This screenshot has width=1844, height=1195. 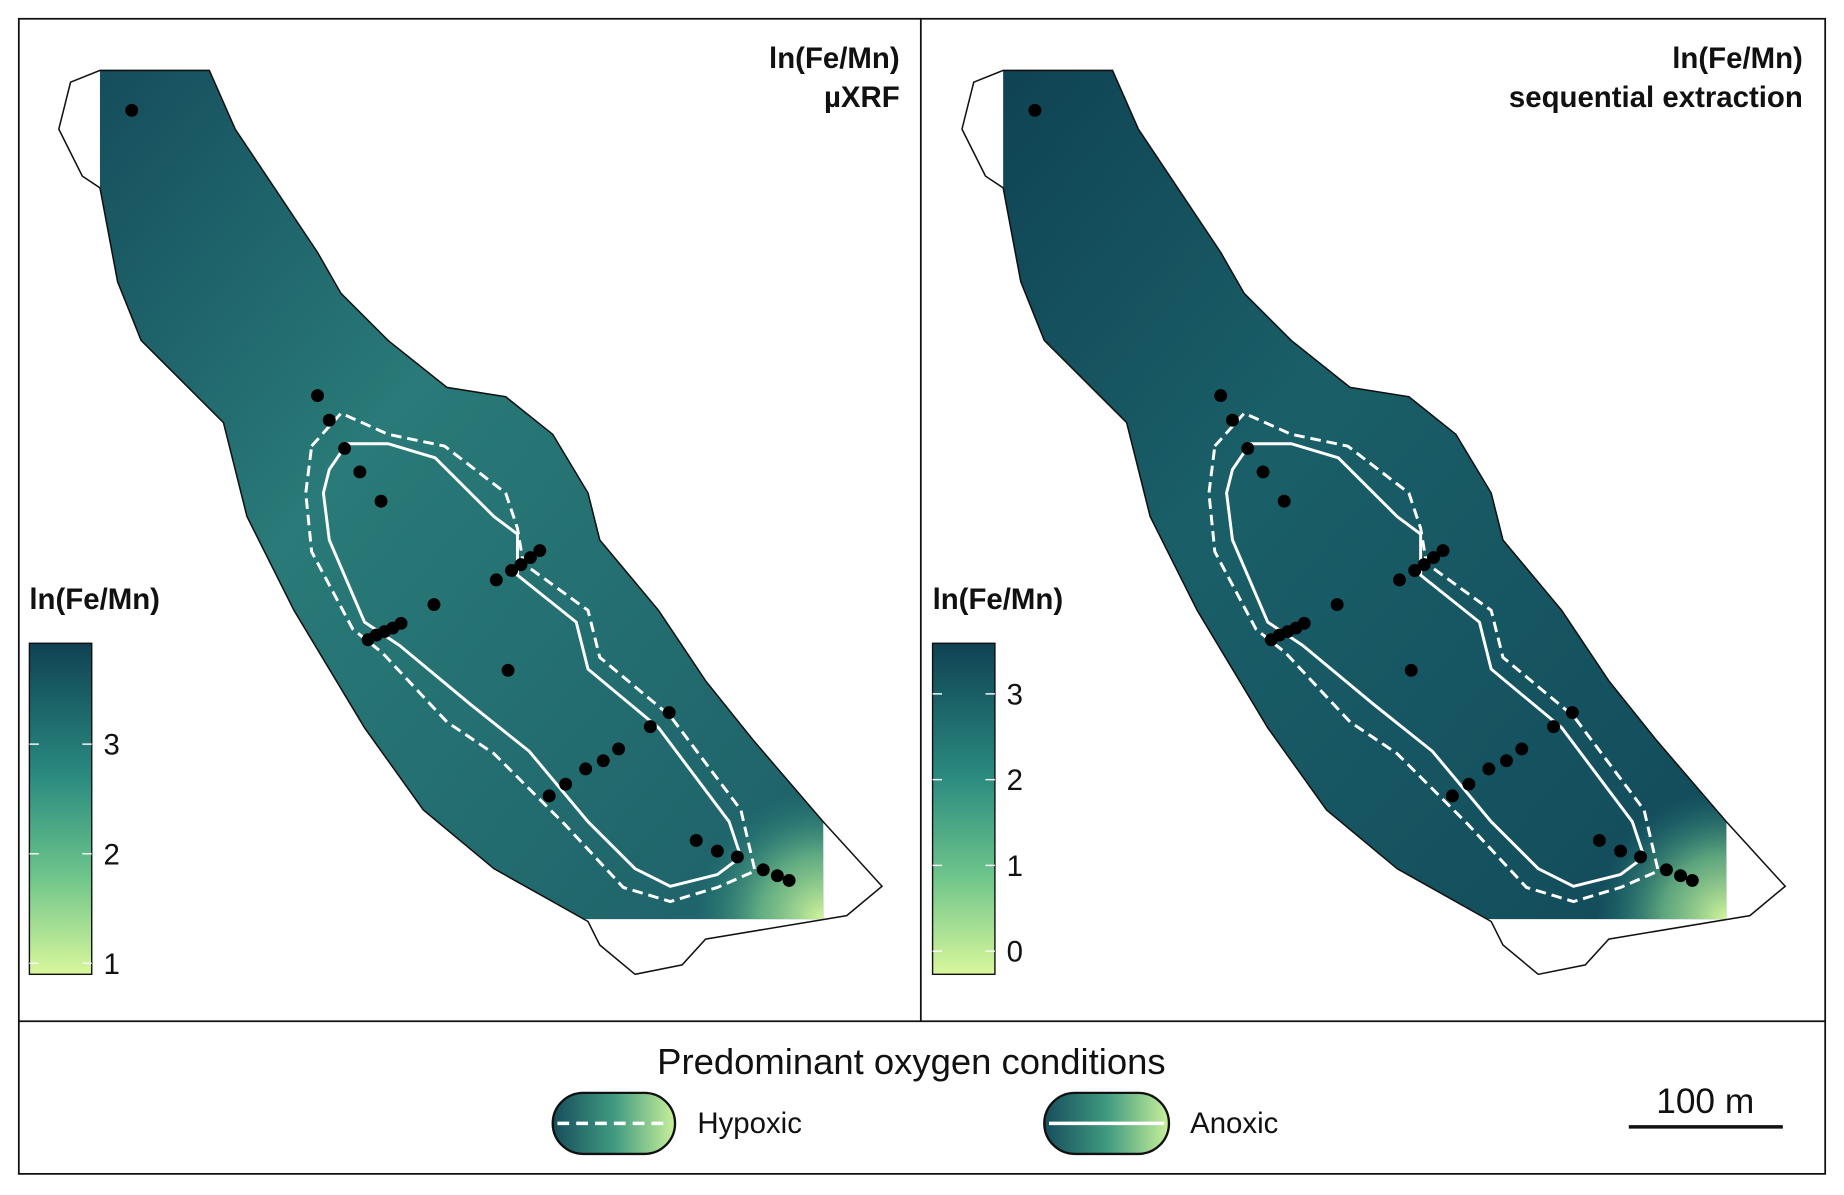 I want to click on legend-label: Hypoxic, so click(x=749, y=1123).